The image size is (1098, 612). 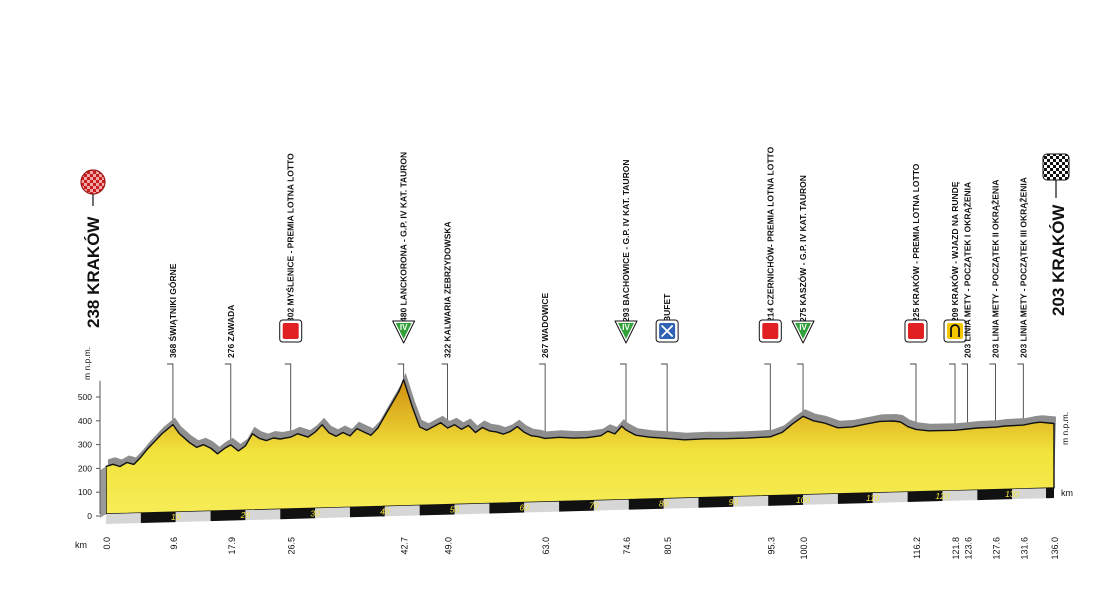 I want to click on km-marker-label: 116.2, so click(x=917, y=548).